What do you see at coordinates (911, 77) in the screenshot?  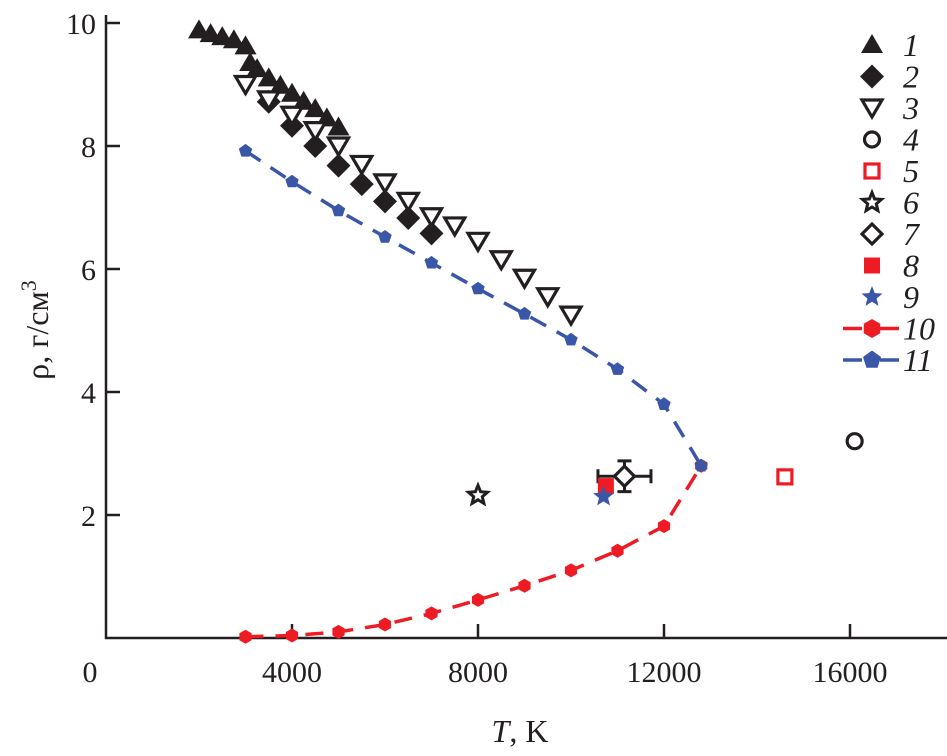 I see `legend-label: 2` at bounding box center [911, 77].